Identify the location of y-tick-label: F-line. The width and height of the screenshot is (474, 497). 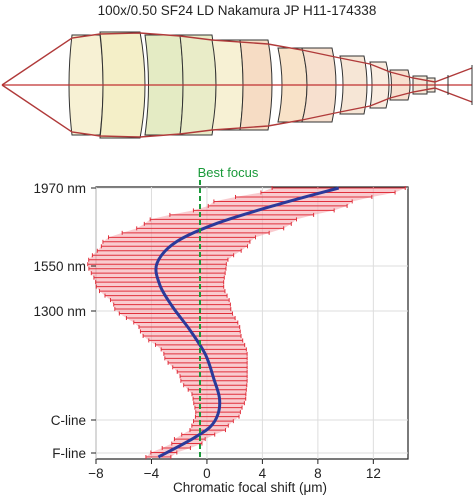
(69, 453).